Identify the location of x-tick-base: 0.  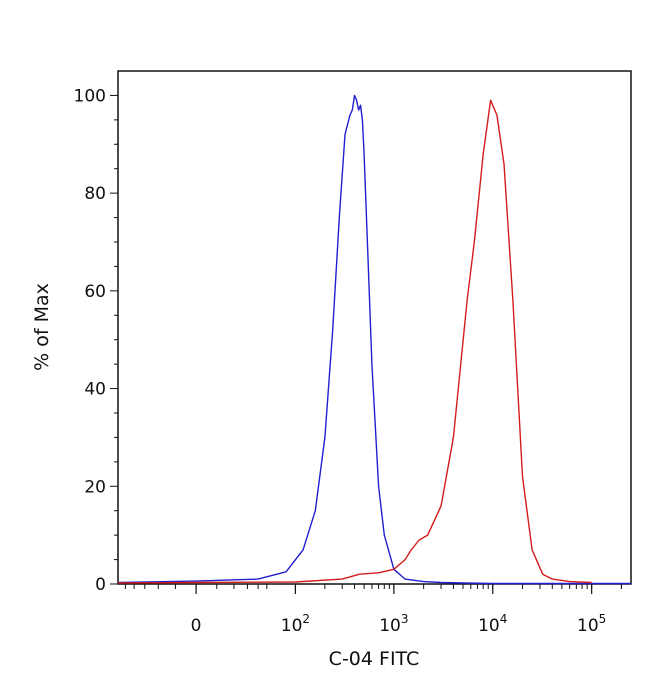
(196, 626).